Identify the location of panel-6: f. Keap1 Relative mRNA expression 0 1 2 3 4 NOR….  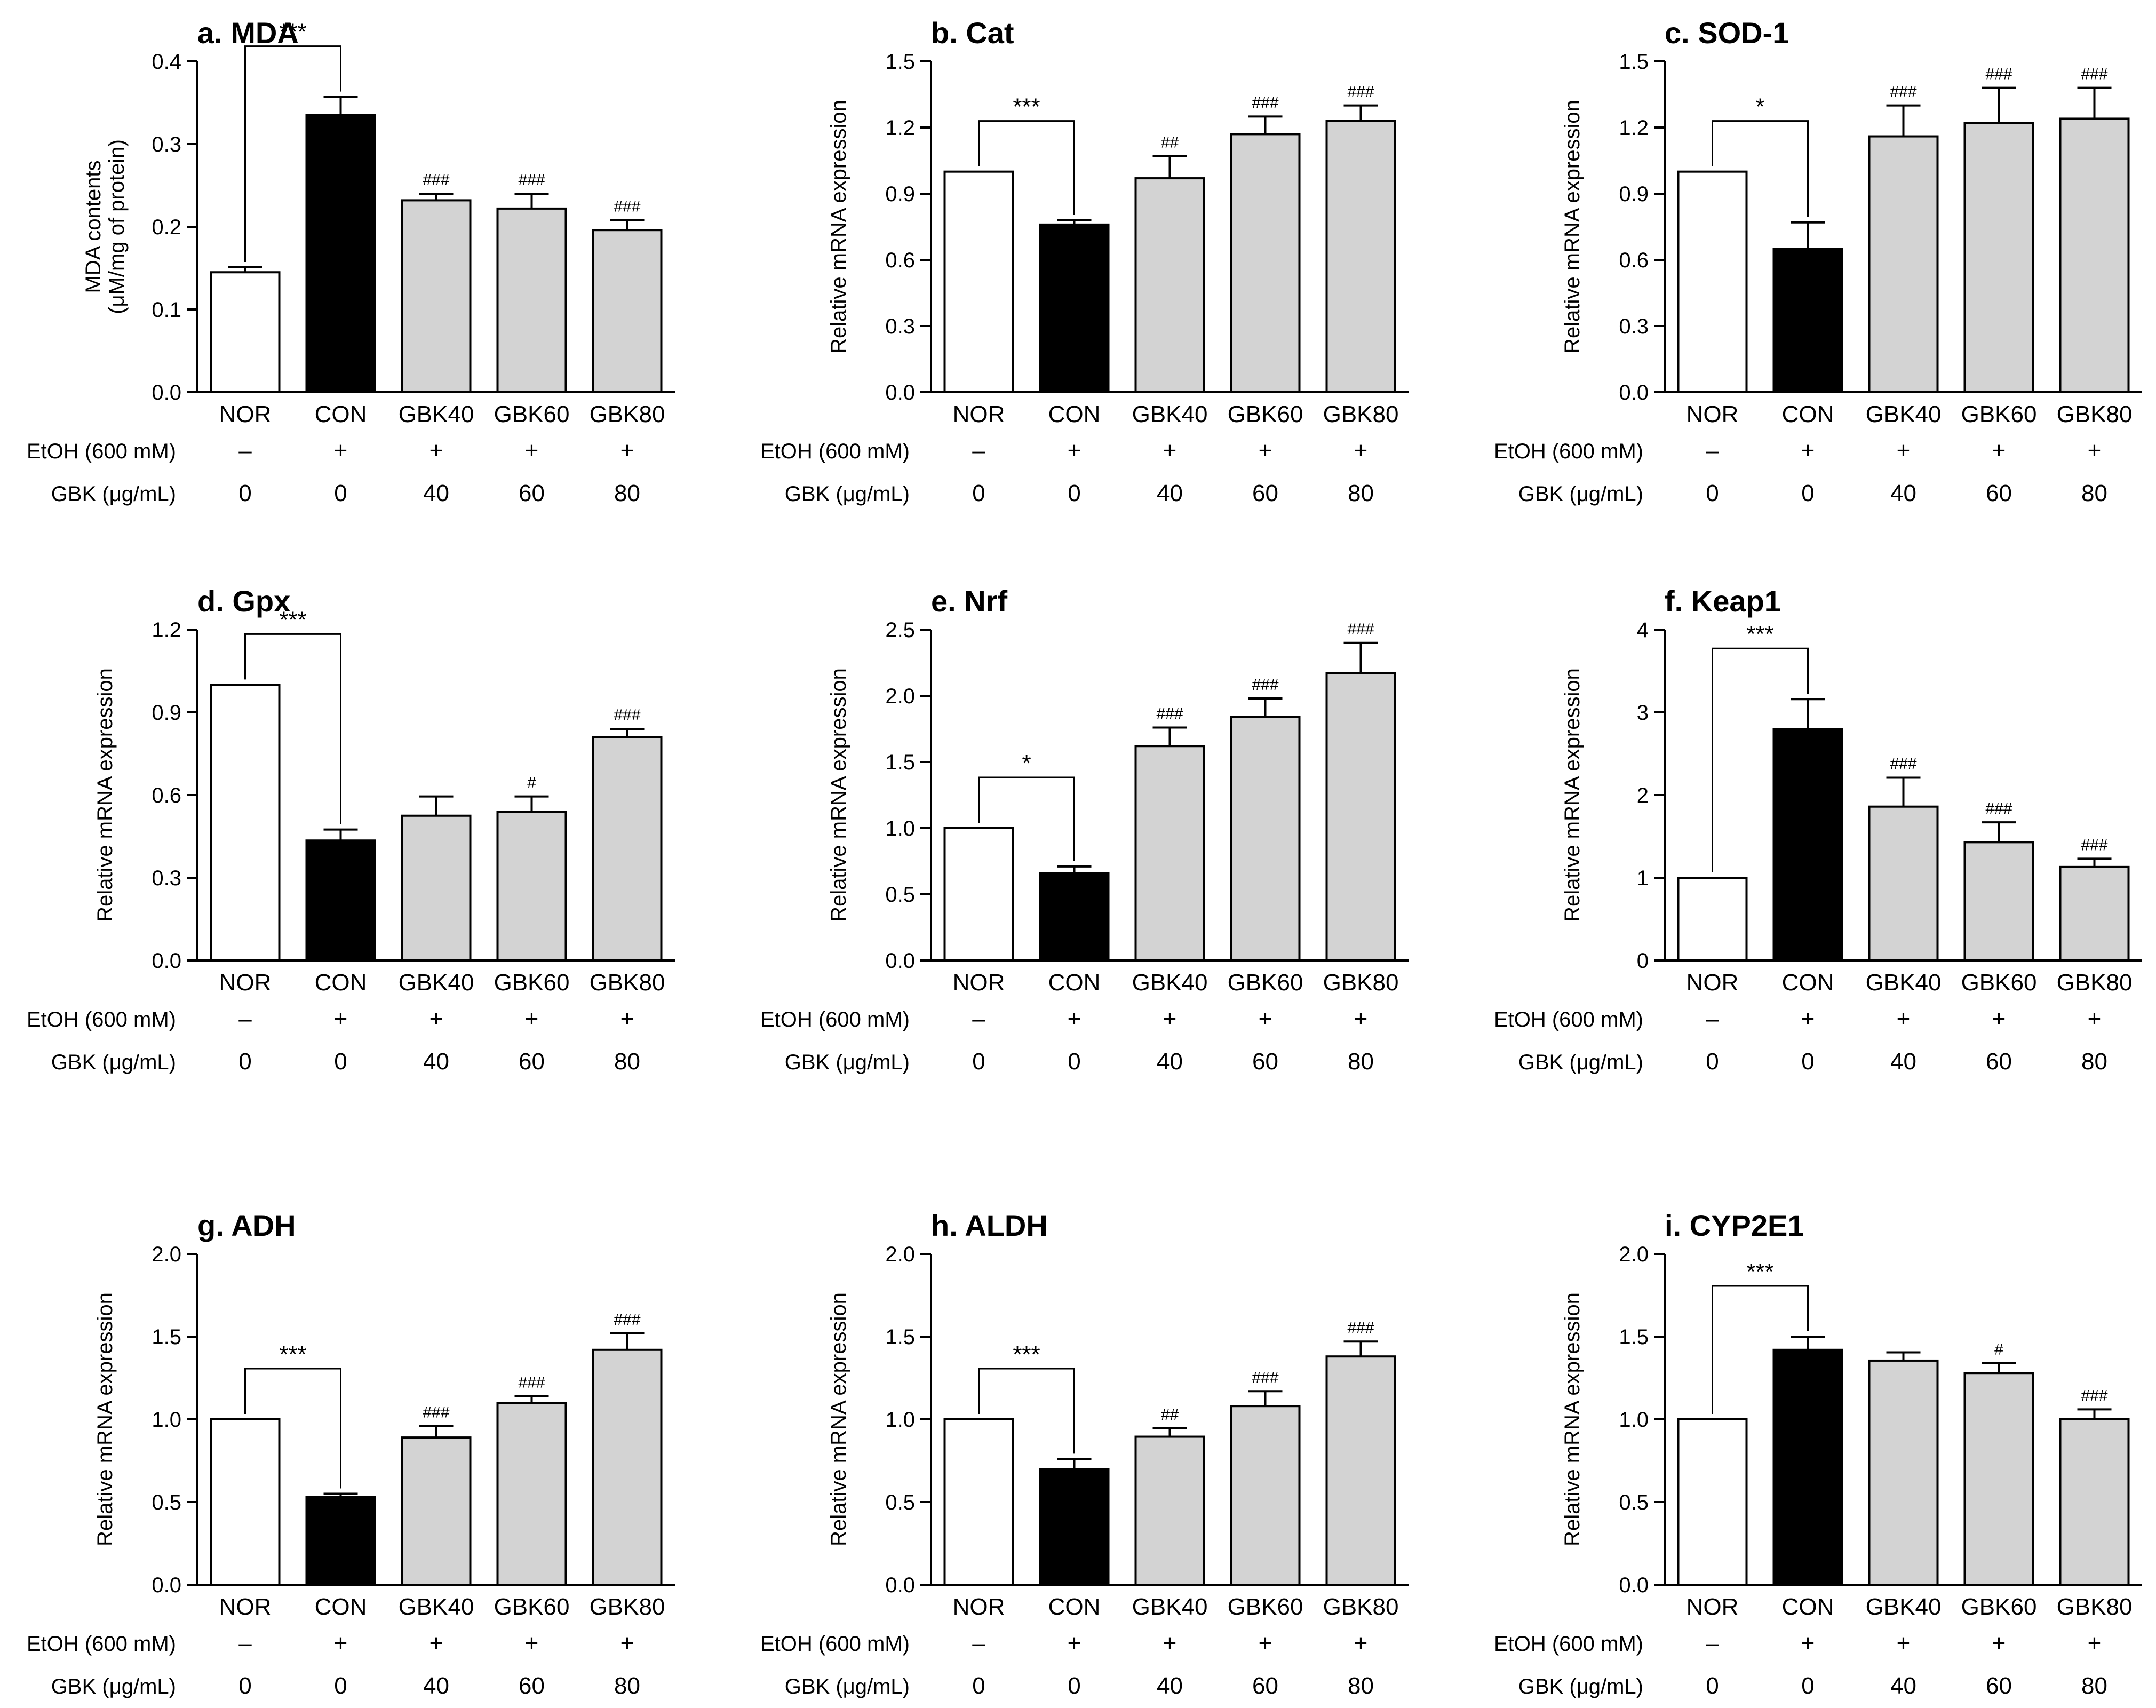
(1818, 829).